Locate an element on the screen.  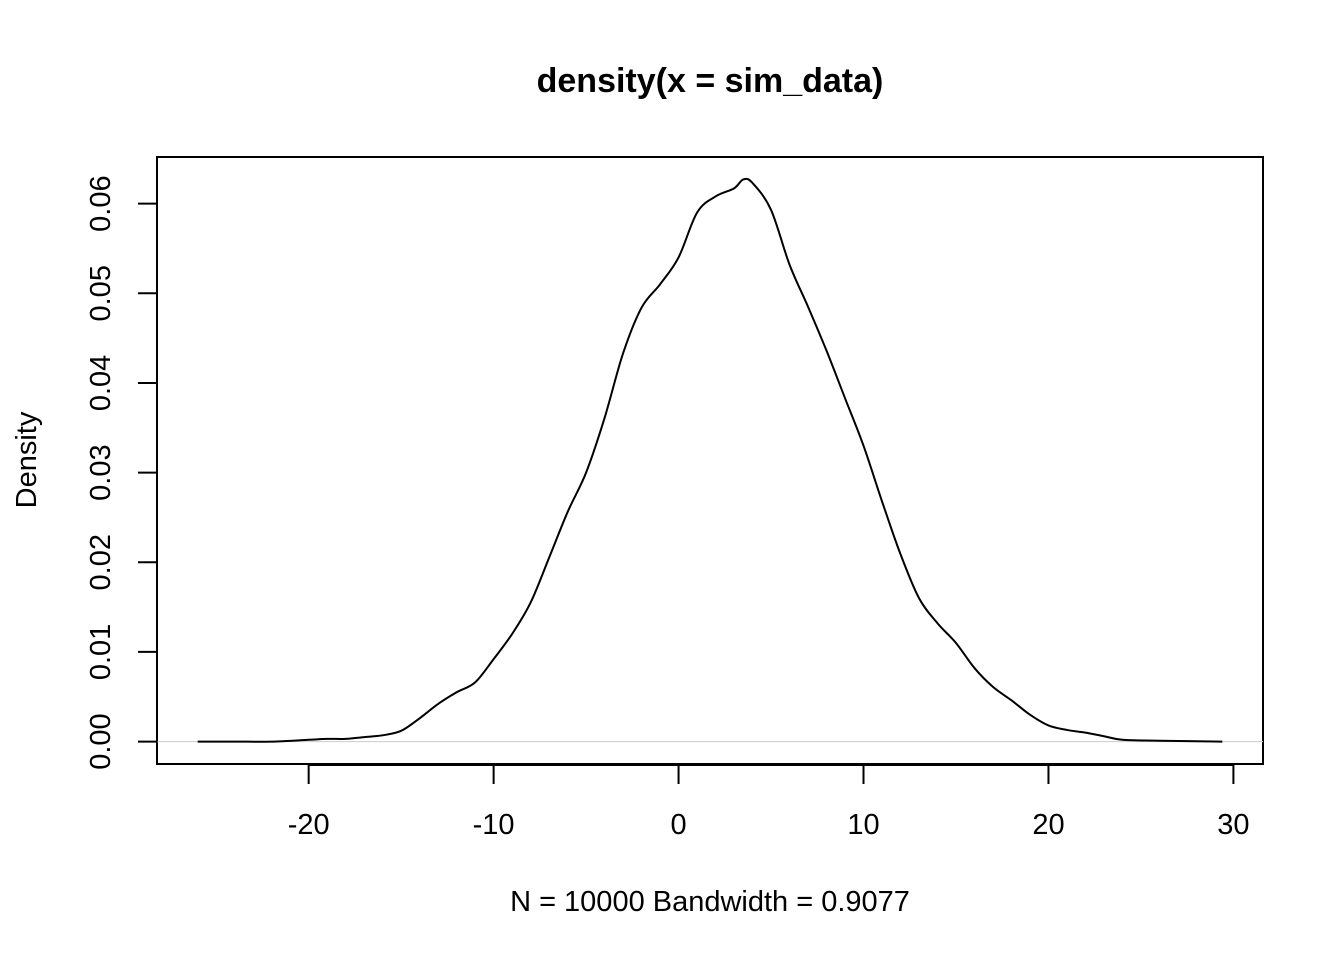
y-tick-label: 0.04 is located at coordinates (101, 383).